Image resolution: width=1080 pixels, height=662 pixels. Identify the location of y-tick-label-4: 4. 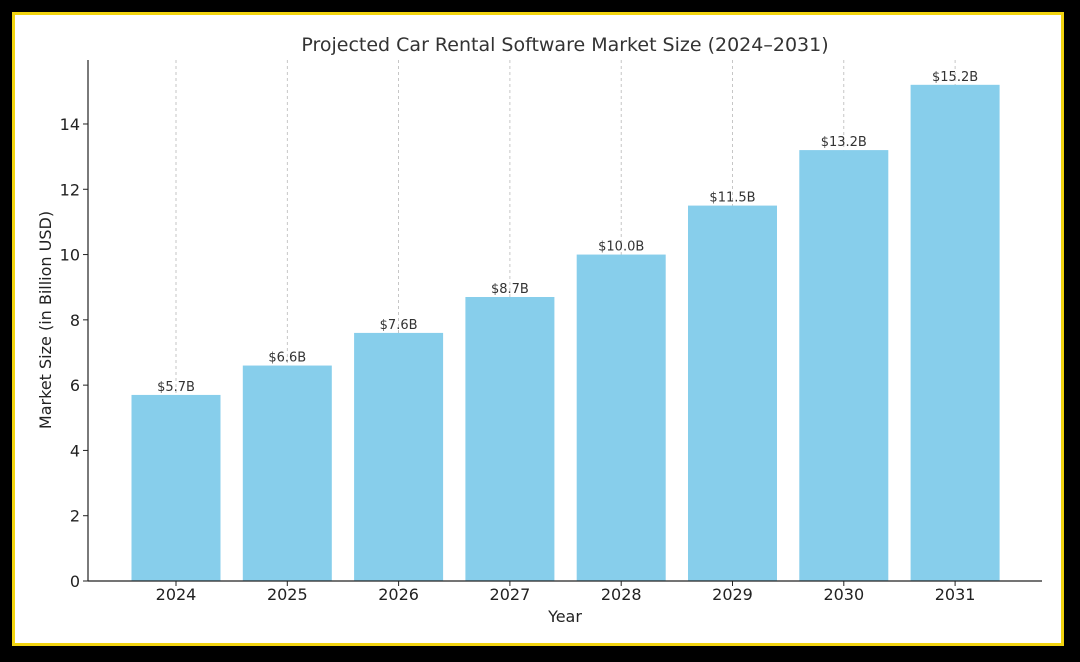
(75, 450).